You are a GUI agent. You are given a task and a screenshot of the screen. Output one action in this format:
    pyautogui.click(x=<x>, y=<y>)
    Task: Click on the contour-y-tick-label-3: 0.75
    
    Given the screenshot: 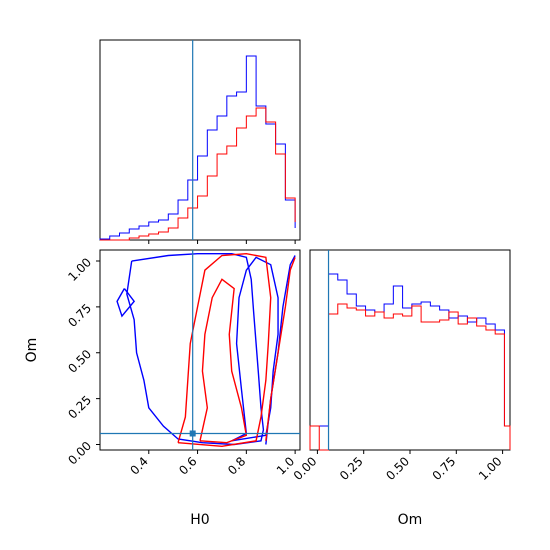 What is the action you would take?
    pyautogui.click(x=79, y=315)
    